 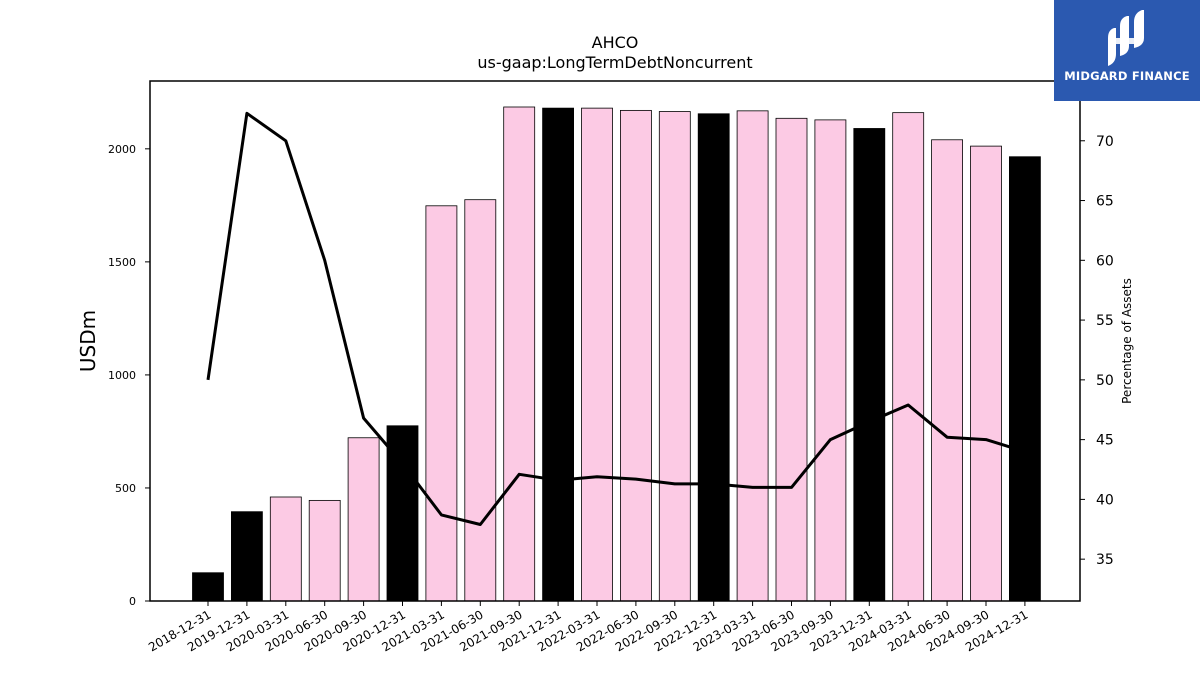 What do you see at coordinates (1097, 351) in the screenshot?
I see `right-axis: 35 40 45 50 55 60 65 70` at bounding box center [1097, 351].